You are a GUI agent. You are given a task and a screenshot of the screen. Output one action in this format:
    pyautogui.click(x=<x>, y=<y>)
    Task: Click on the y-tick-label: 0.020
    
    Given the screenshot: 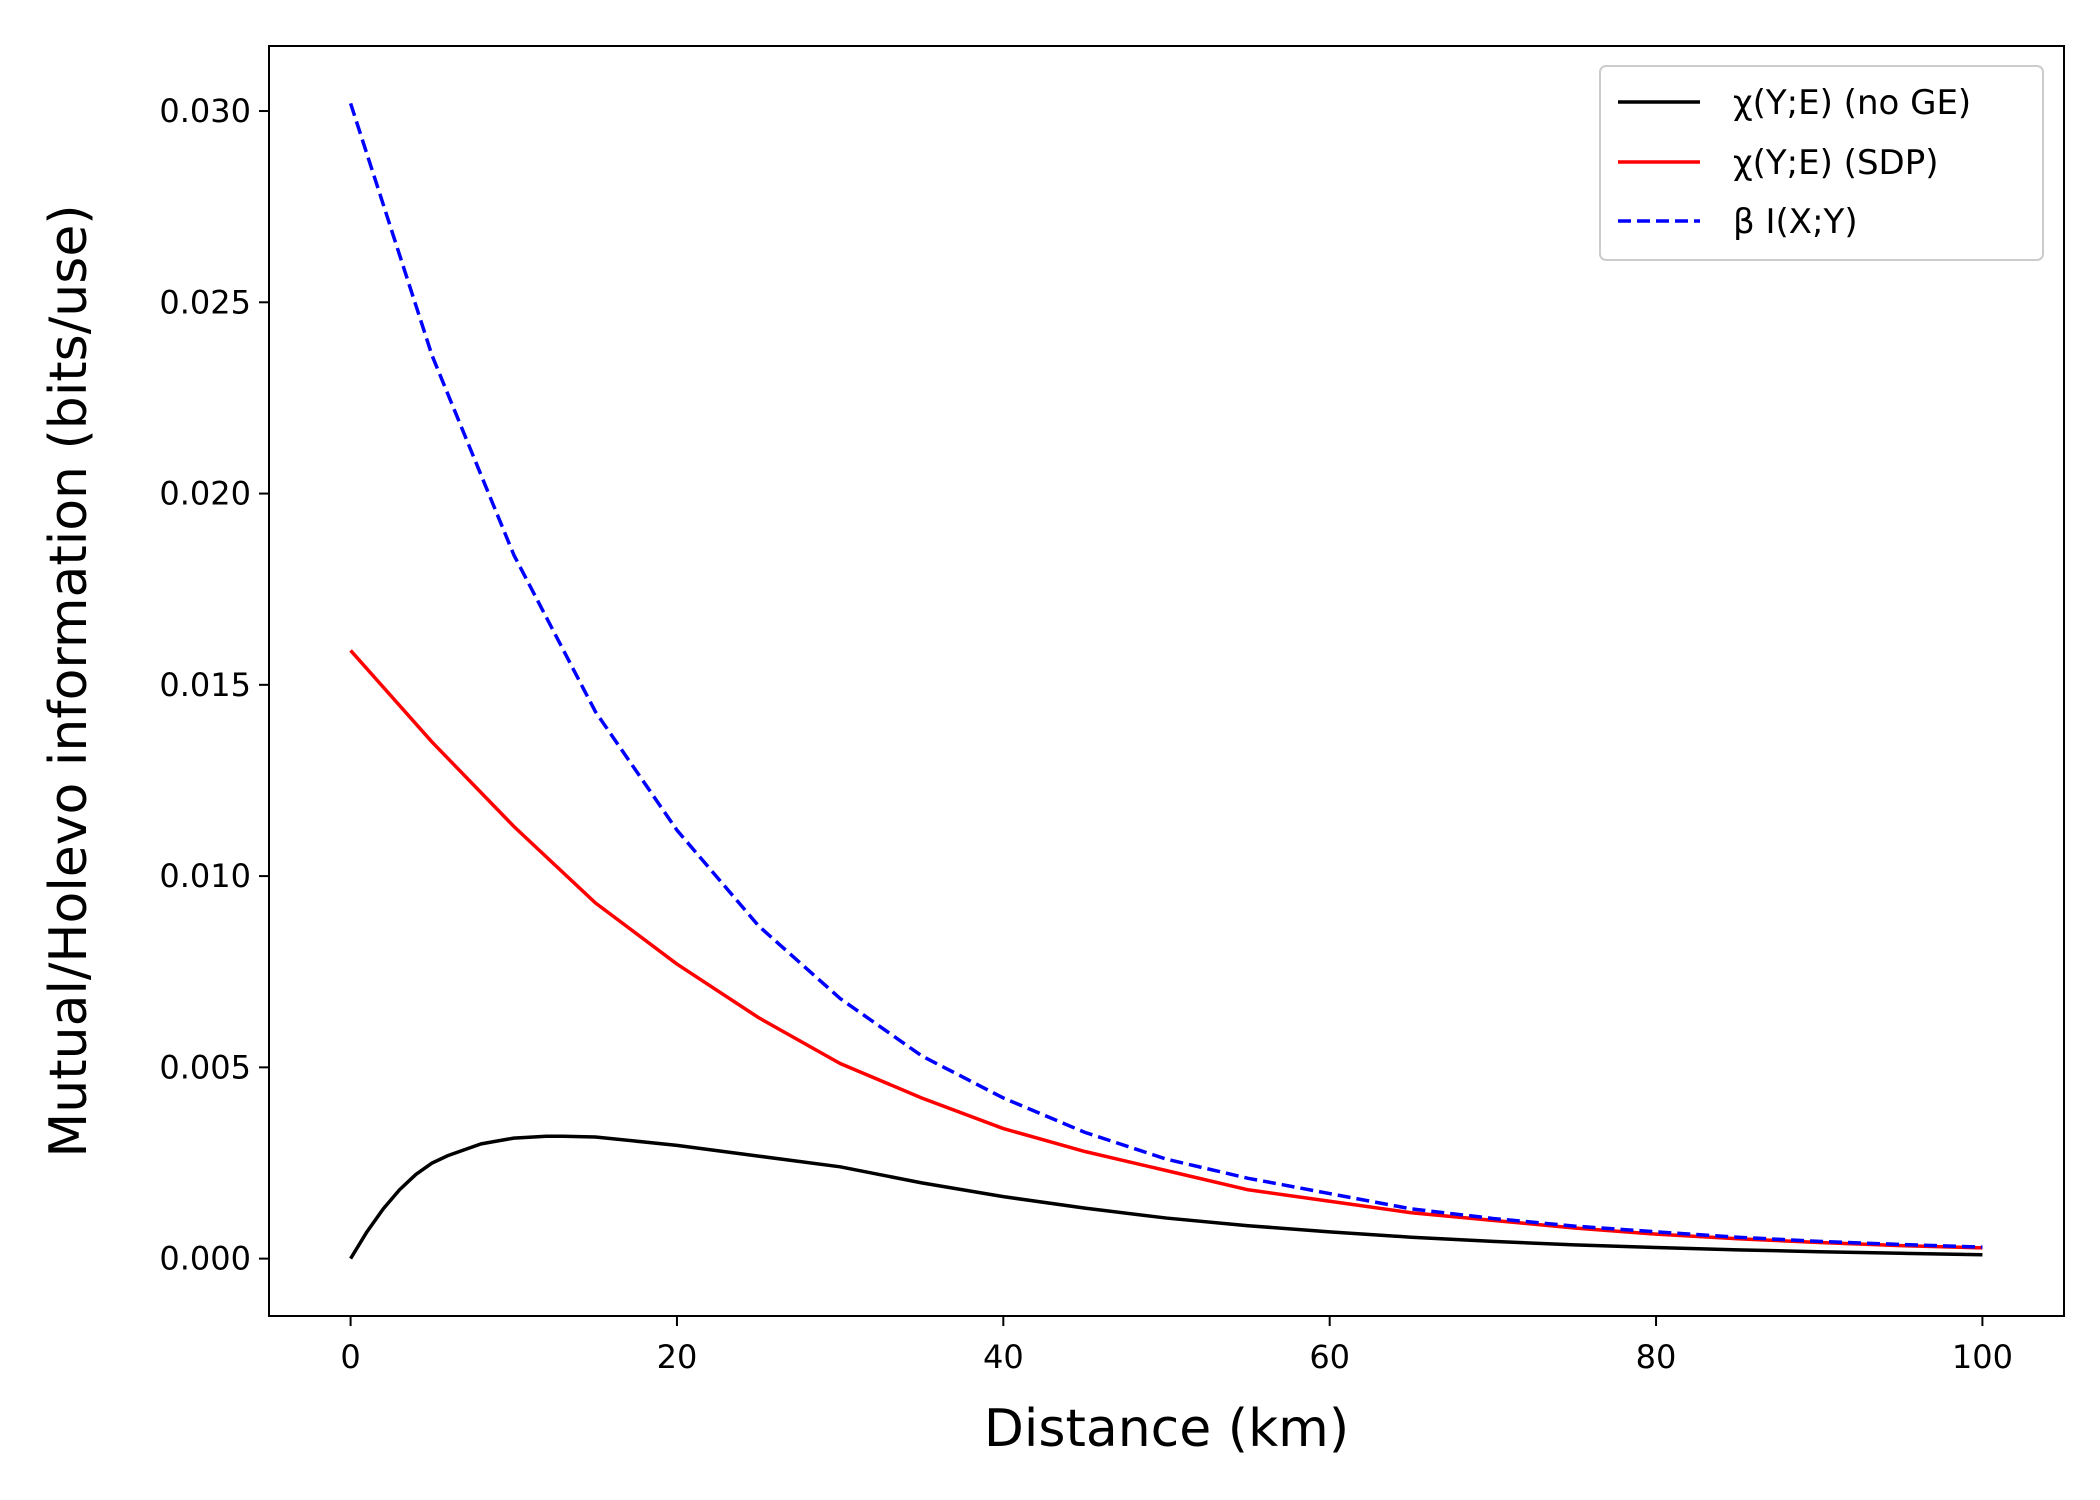 What is the action you would take?
    pyautogui.click(x=205, y=494)
    